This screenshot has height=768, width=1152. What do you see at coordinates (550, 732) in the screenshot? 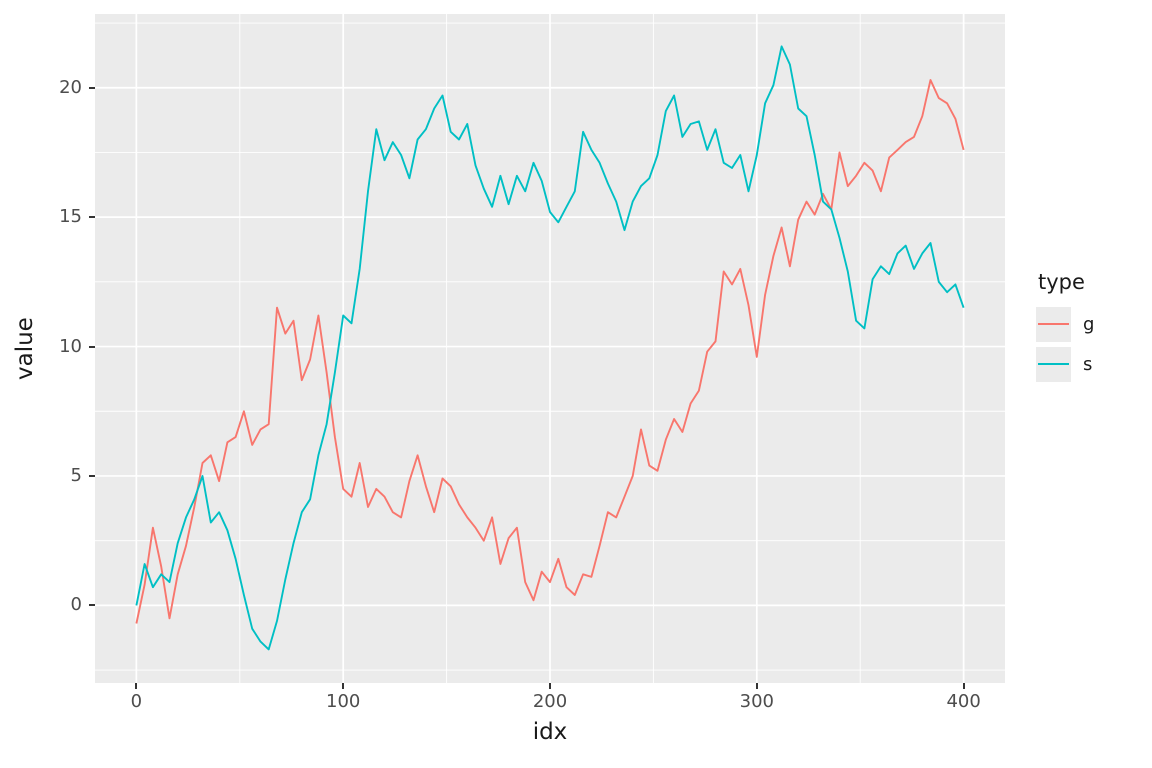
I see `x-axis-title: idx` at bounding box center [550, 732].